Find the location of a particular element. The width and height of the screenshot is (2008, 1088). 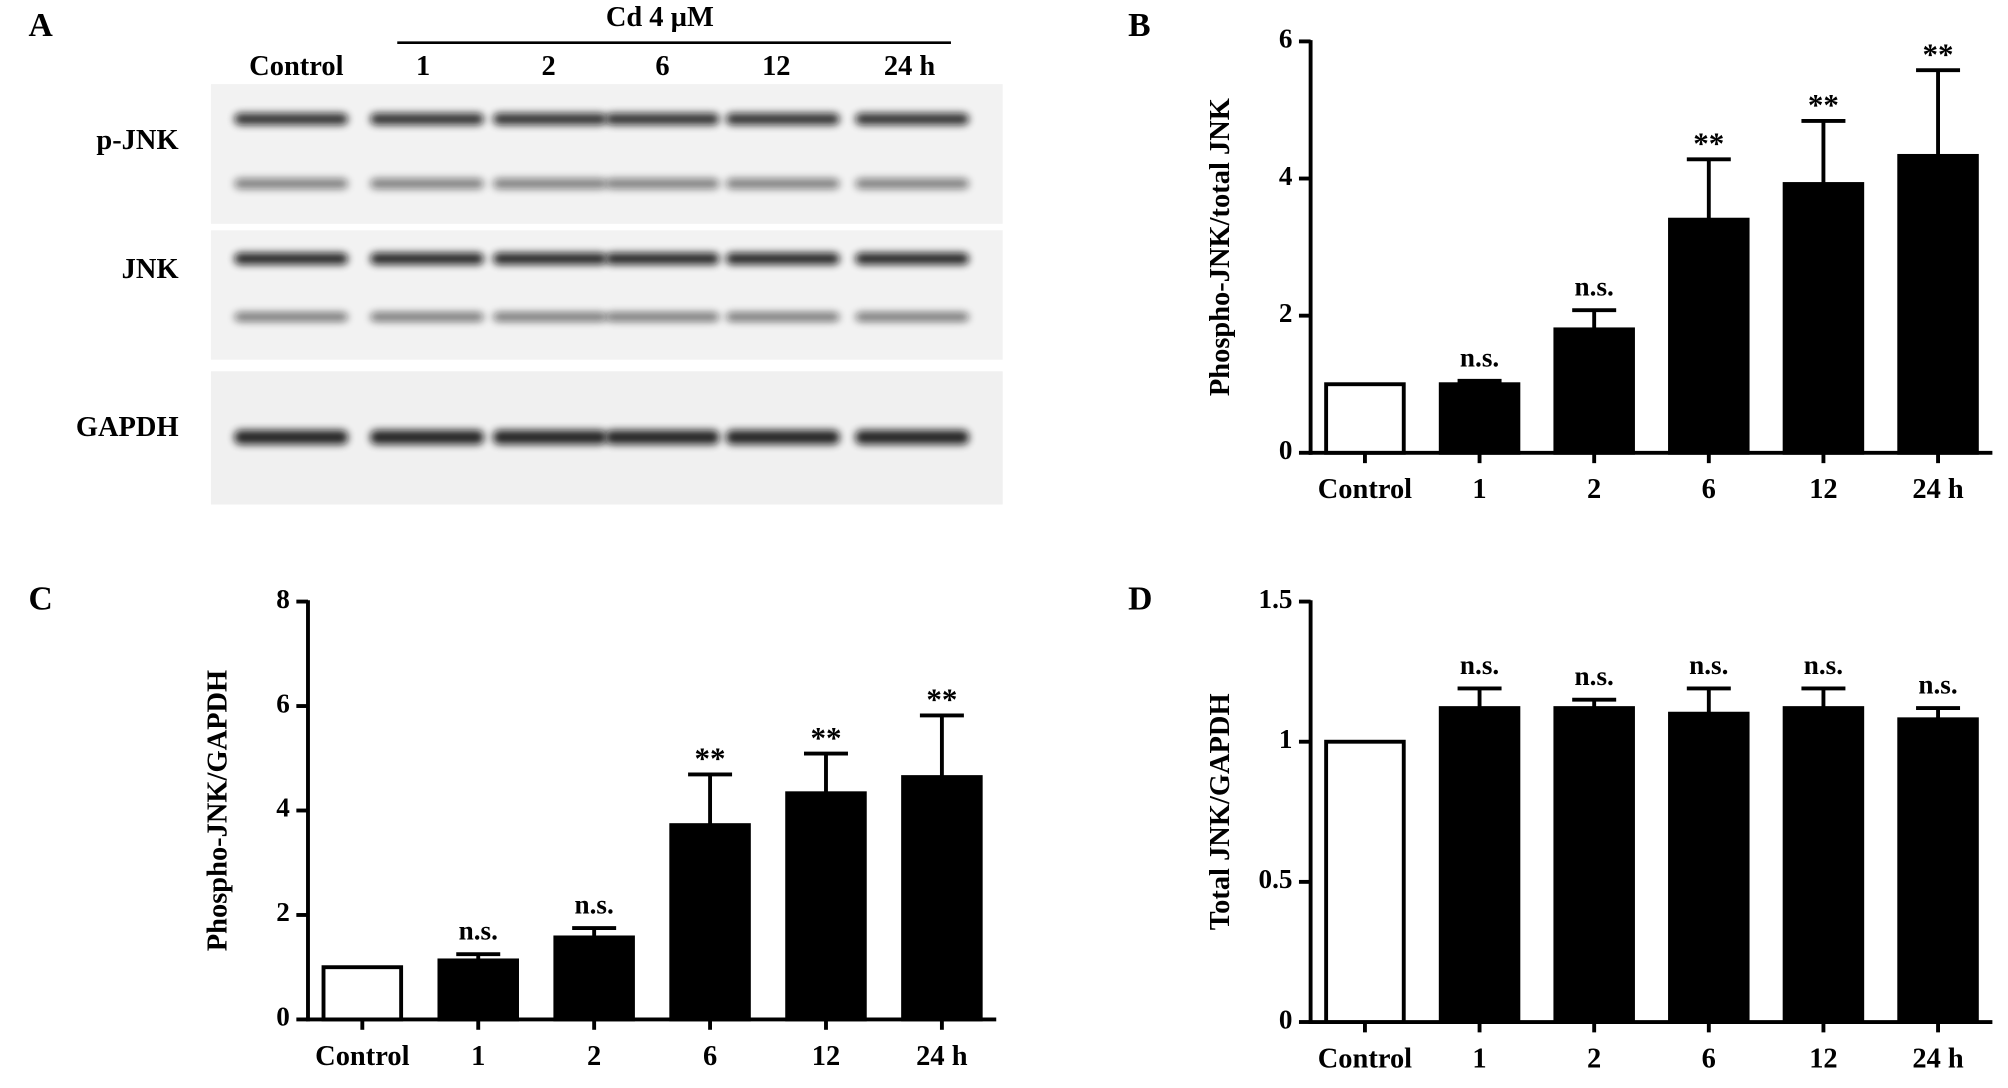

y-axis-title: Phospho-JNK/GAPDH is located at coordinates (218, 810).